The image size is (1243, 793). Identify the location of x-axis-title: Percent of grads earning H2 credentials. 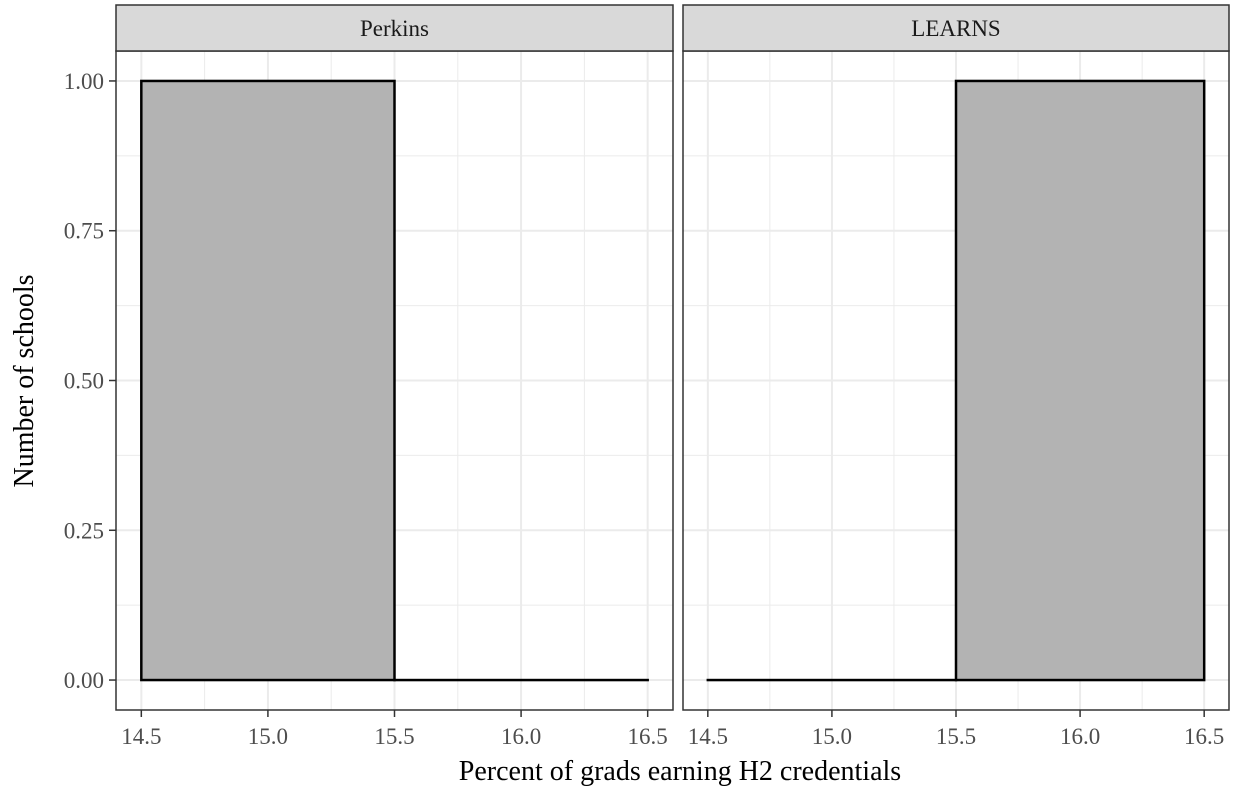
(680, 771).